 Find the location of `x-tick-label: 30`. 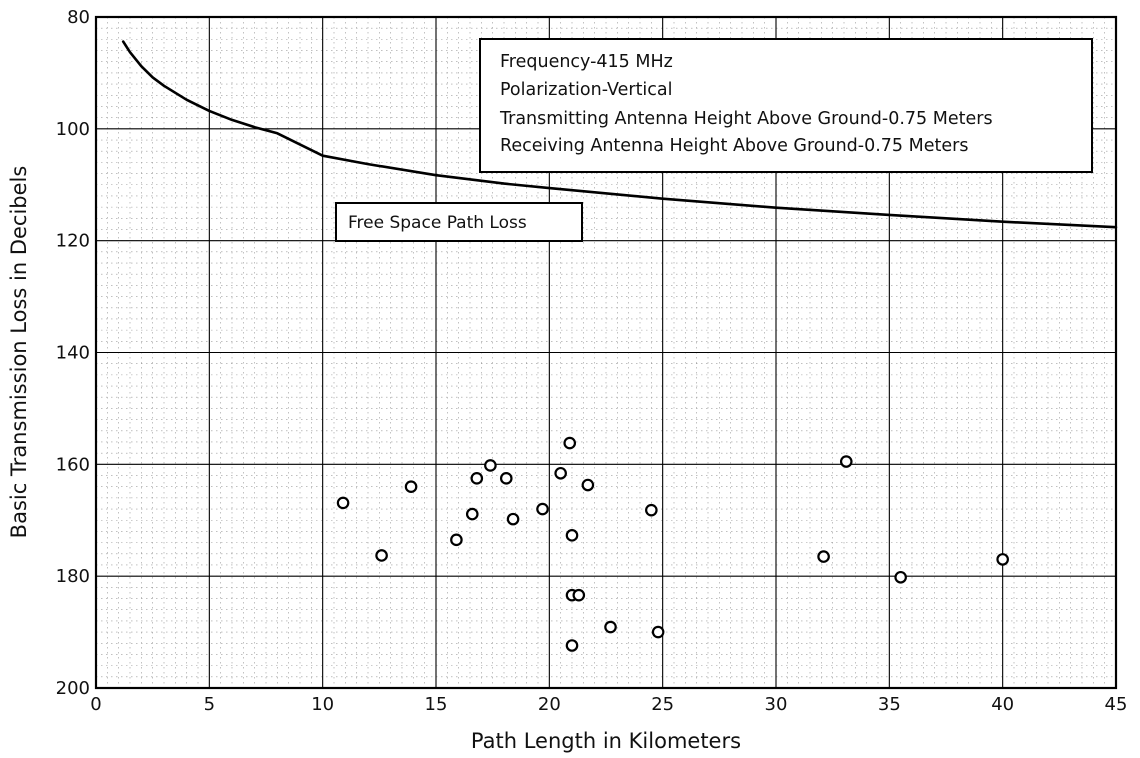

x-tick-label: 30 is located at coordinates (776, 704).